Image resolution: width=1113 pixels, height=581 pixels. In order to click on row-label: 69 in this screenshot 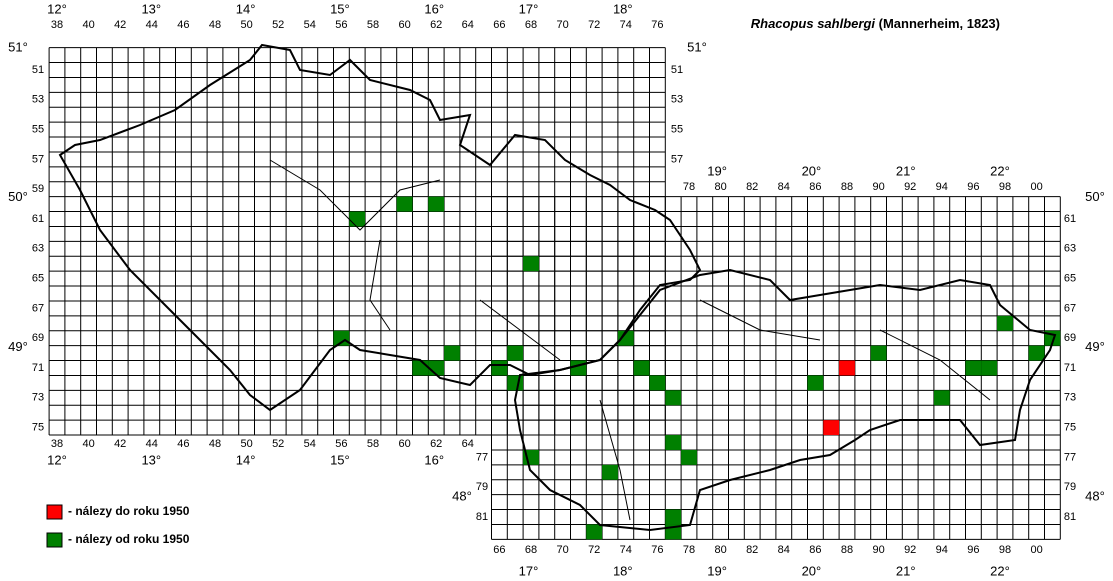, I will do `click(1070, 338)`.